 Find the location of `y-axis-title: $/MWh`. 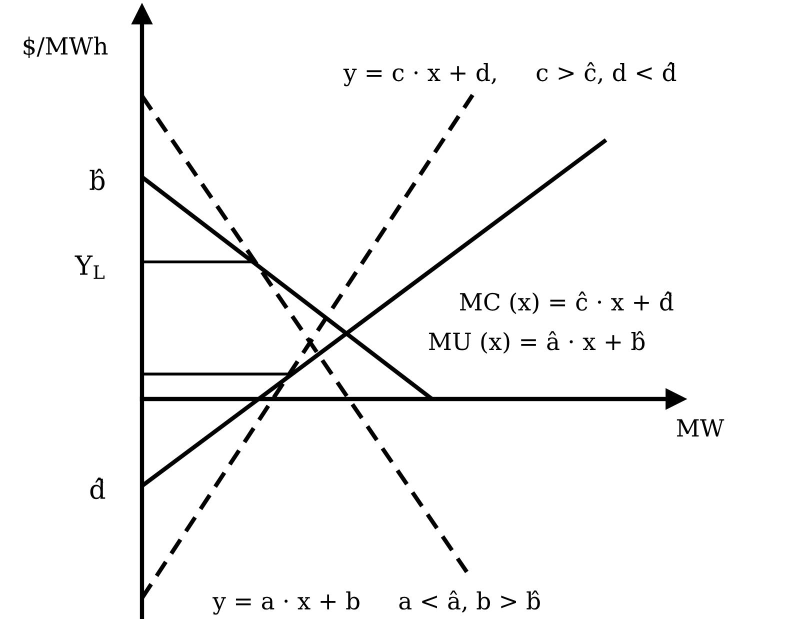

y-axis-title: $/MWh is located at coordinates (66, 47).